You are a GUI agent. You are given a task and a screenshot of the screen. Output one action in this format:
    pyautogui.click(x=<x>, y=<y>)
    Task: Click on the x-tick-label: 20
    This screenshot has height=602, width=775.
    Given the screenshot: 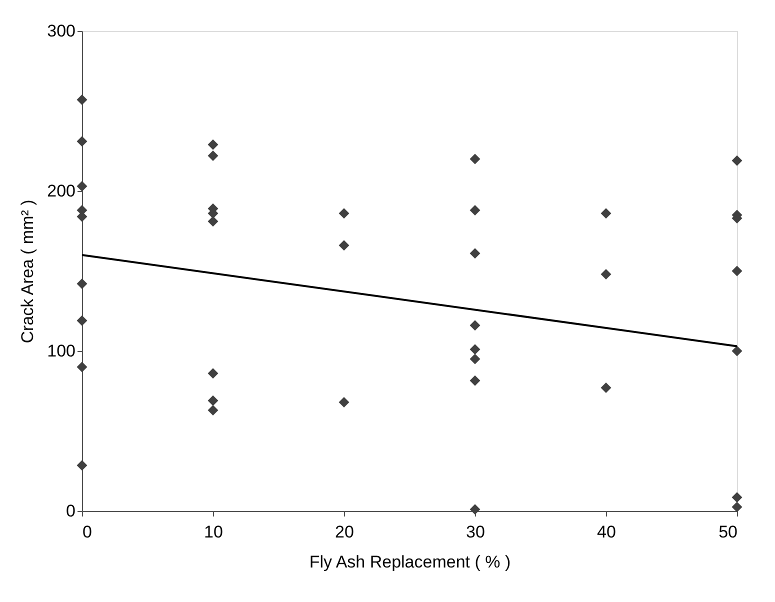 What is the action you would take?
    pyautogui.click(x=344, y=532)
    